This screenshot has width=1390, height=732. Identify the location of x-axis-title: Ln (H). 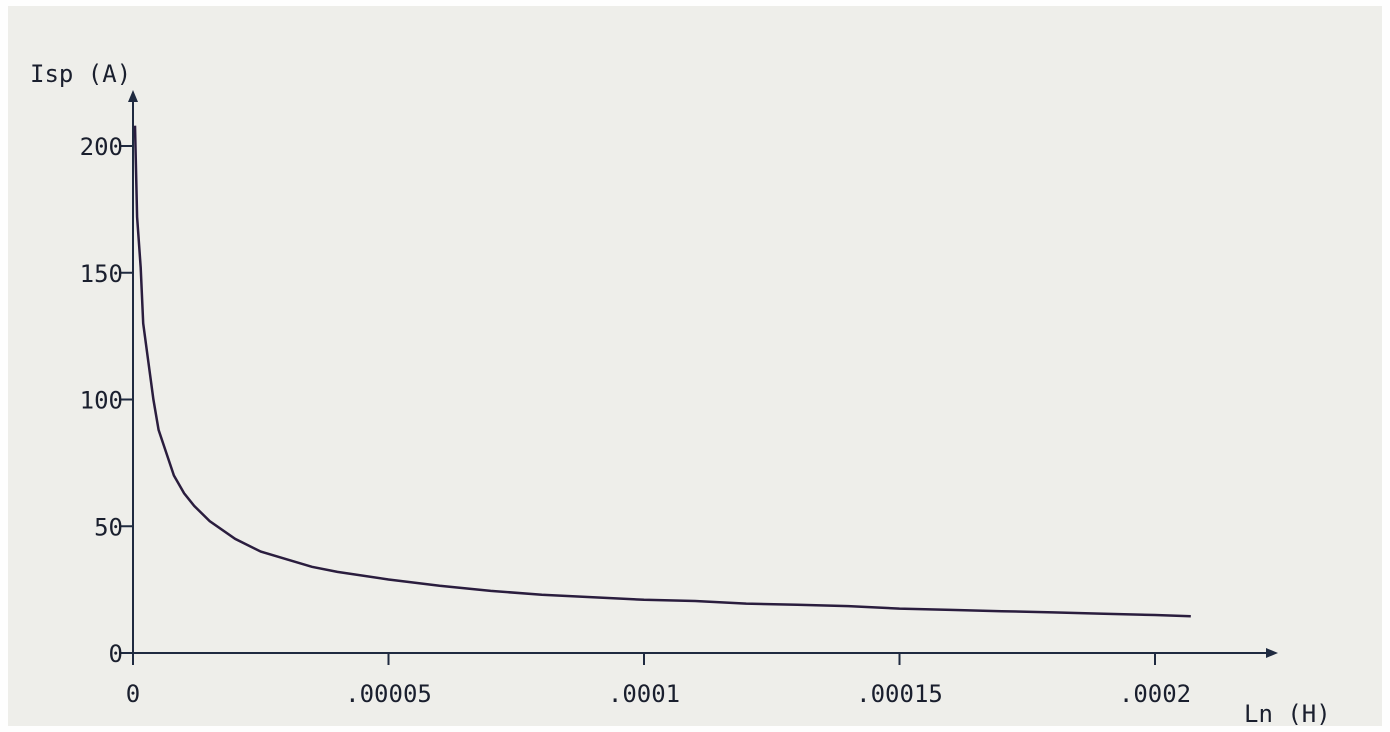
(1287, 714).